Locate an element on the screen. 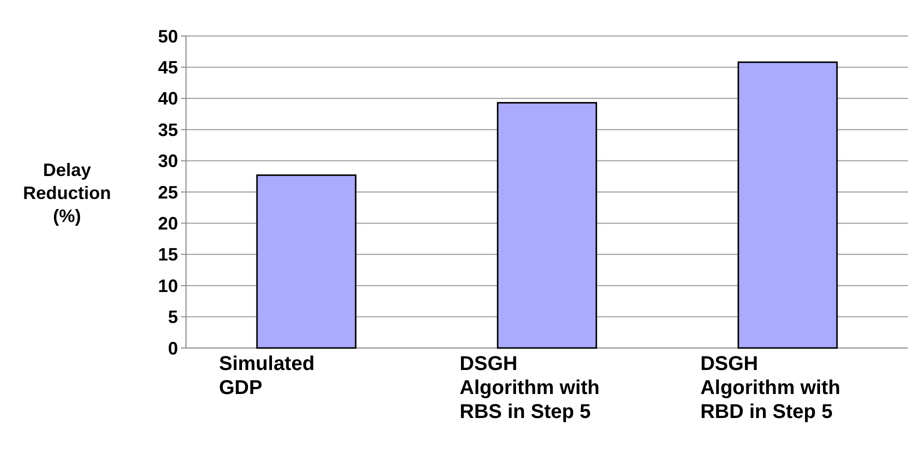  x-tick-label: DSGH Algorithm with RBS in Step 5 is located at coordinates (530, 388).